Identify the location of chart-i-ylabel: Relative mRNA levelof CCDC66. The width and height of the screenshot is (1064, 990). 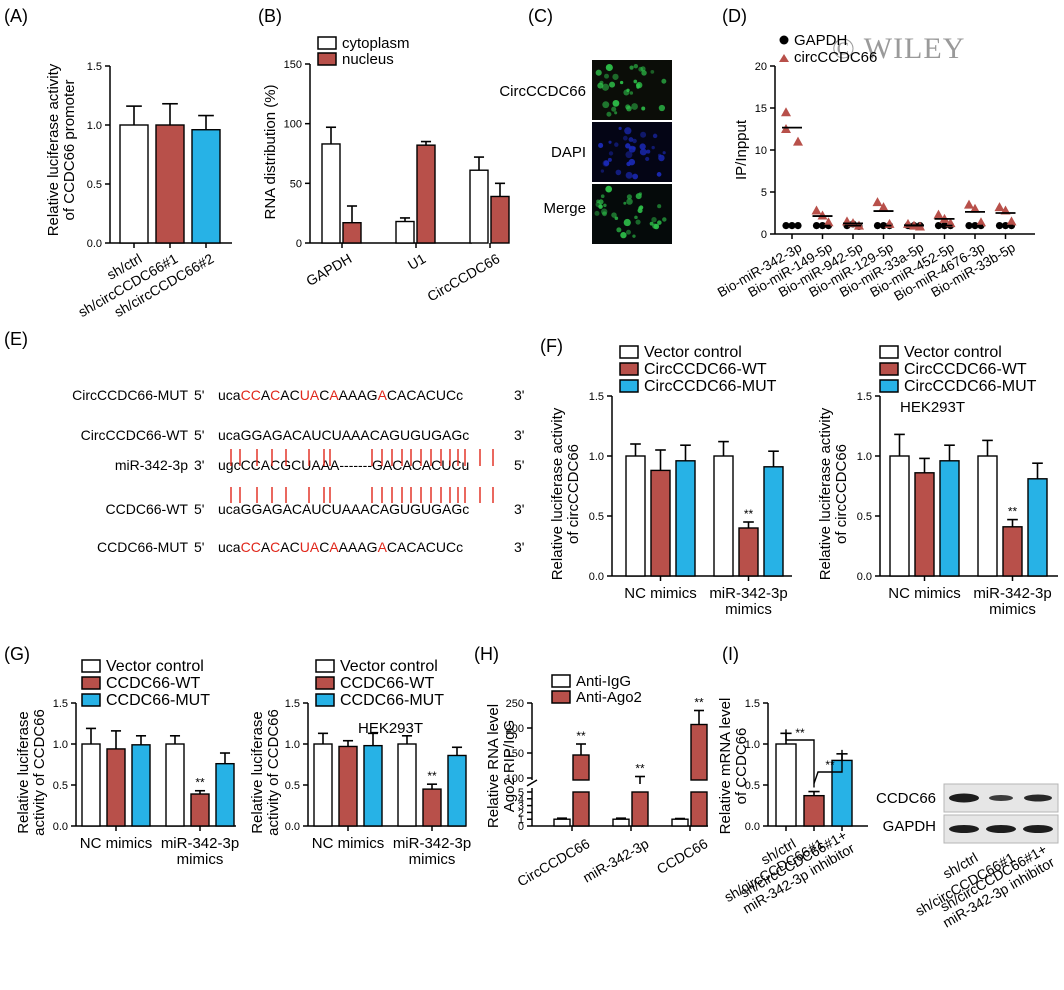
(733, 766).